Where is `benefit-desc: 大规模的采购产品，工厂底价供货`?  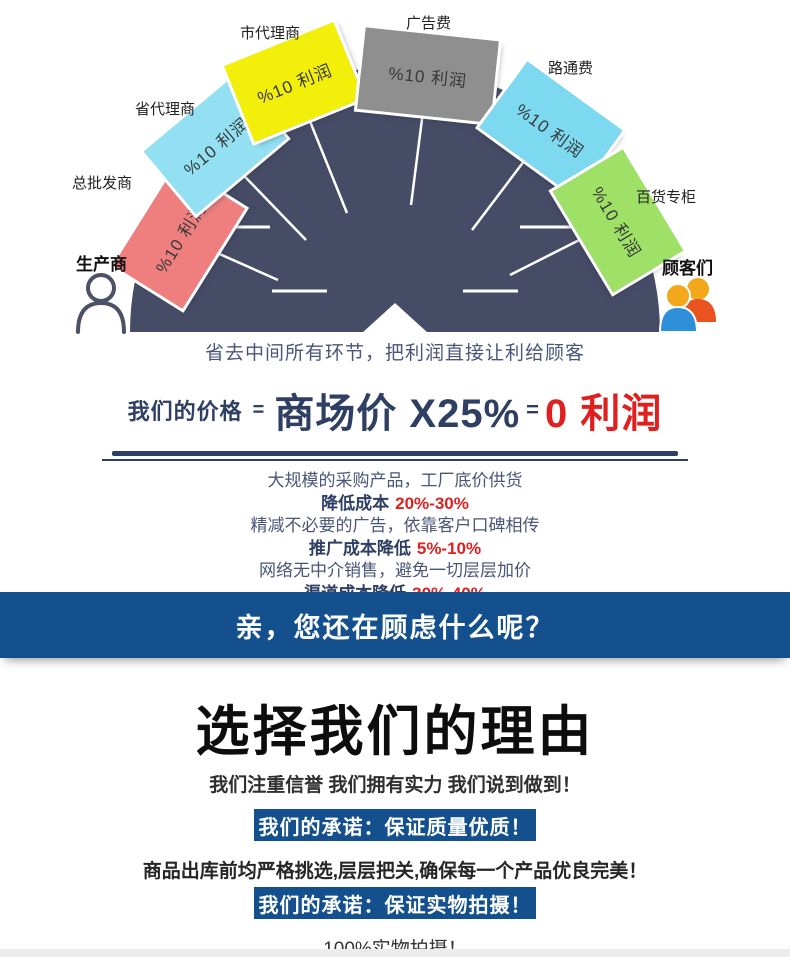
benefit-desc: 大规模的采购产品，工厂底价供货 is located at coordinates (395, 480).